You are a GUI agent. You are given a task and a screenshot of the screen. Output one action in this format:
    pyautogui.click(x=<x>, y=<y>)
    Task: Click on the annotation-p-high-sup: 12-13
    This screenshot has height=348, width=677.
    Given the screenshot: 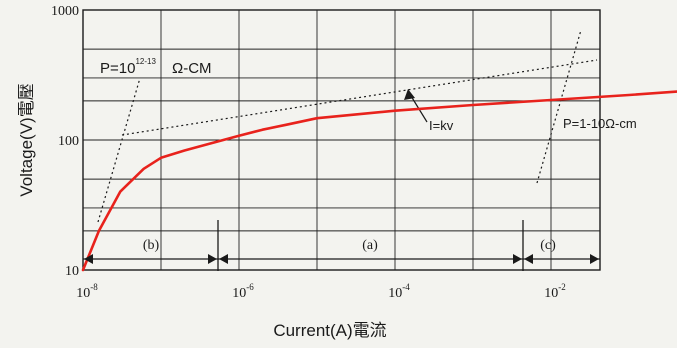 What is the action you would take?
    pyautogui.click(x=145, y=61)
    